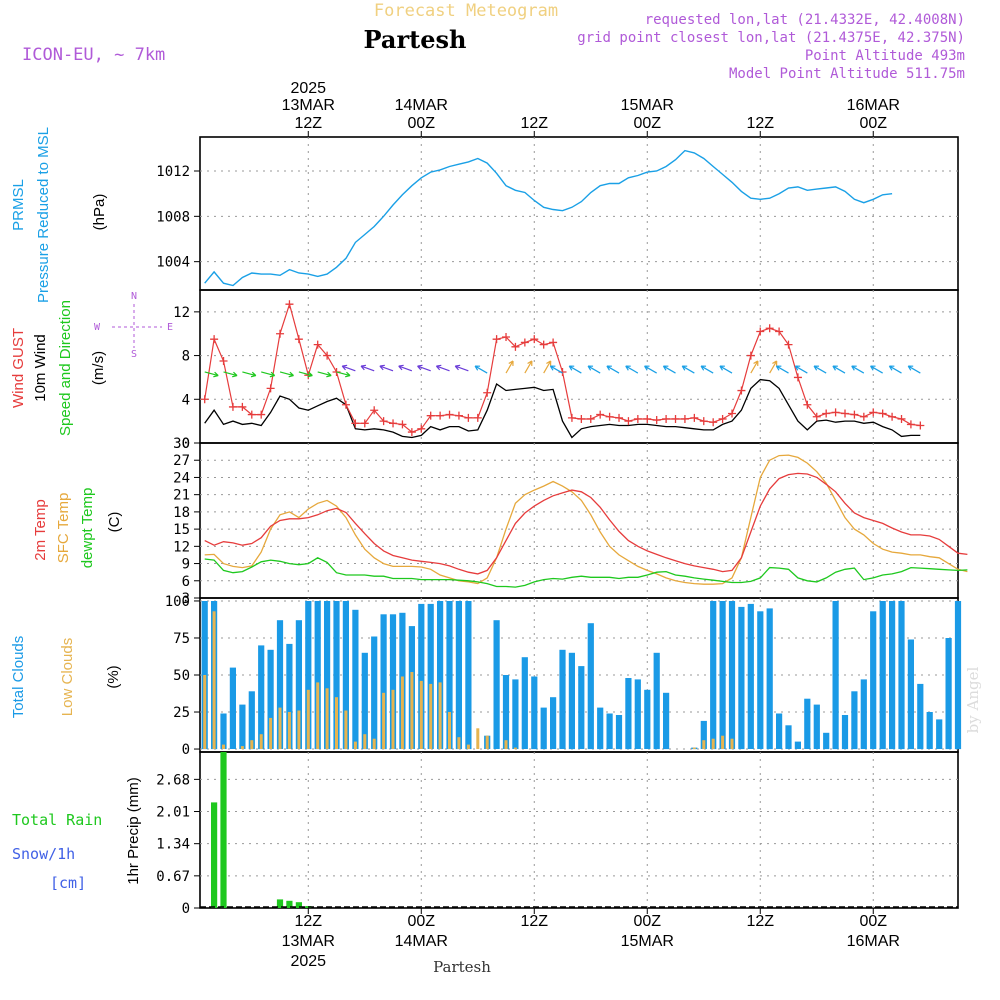 The height and width of the screenshot is (1000, 1000). Describe the element at coordinates (98, 368) in the screenshot. I see `wind-unit: (m/s)` at that location.